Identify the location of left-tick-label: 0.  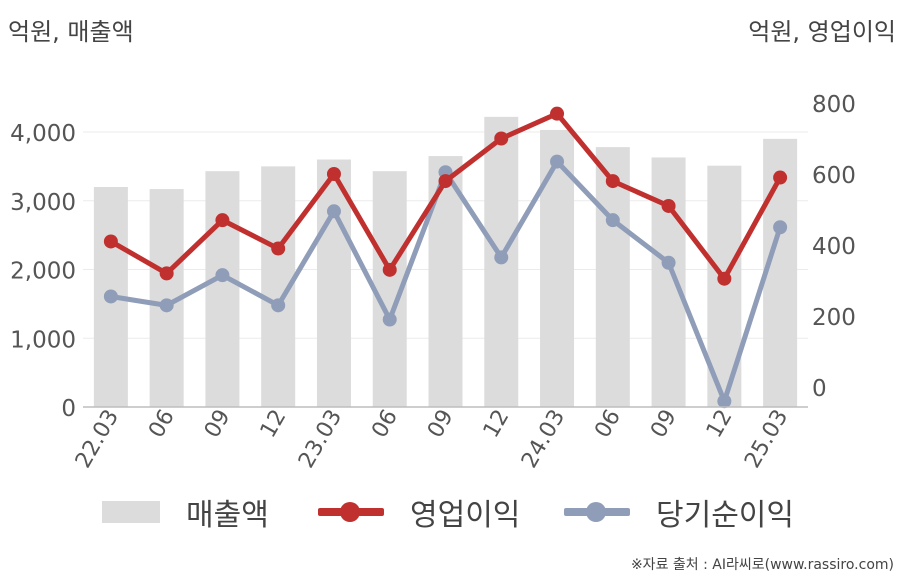
(68, 409).